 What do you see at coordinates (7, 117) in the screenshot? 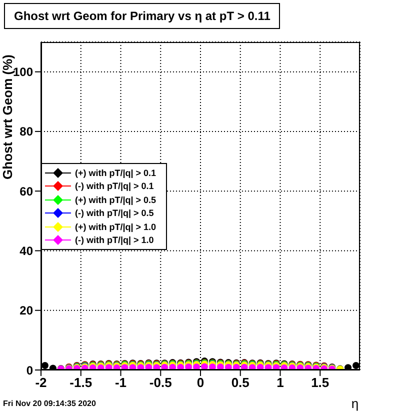
I see `y-axis-title: Ghost wrt Geom (%)` at bounding box center [7, 117].